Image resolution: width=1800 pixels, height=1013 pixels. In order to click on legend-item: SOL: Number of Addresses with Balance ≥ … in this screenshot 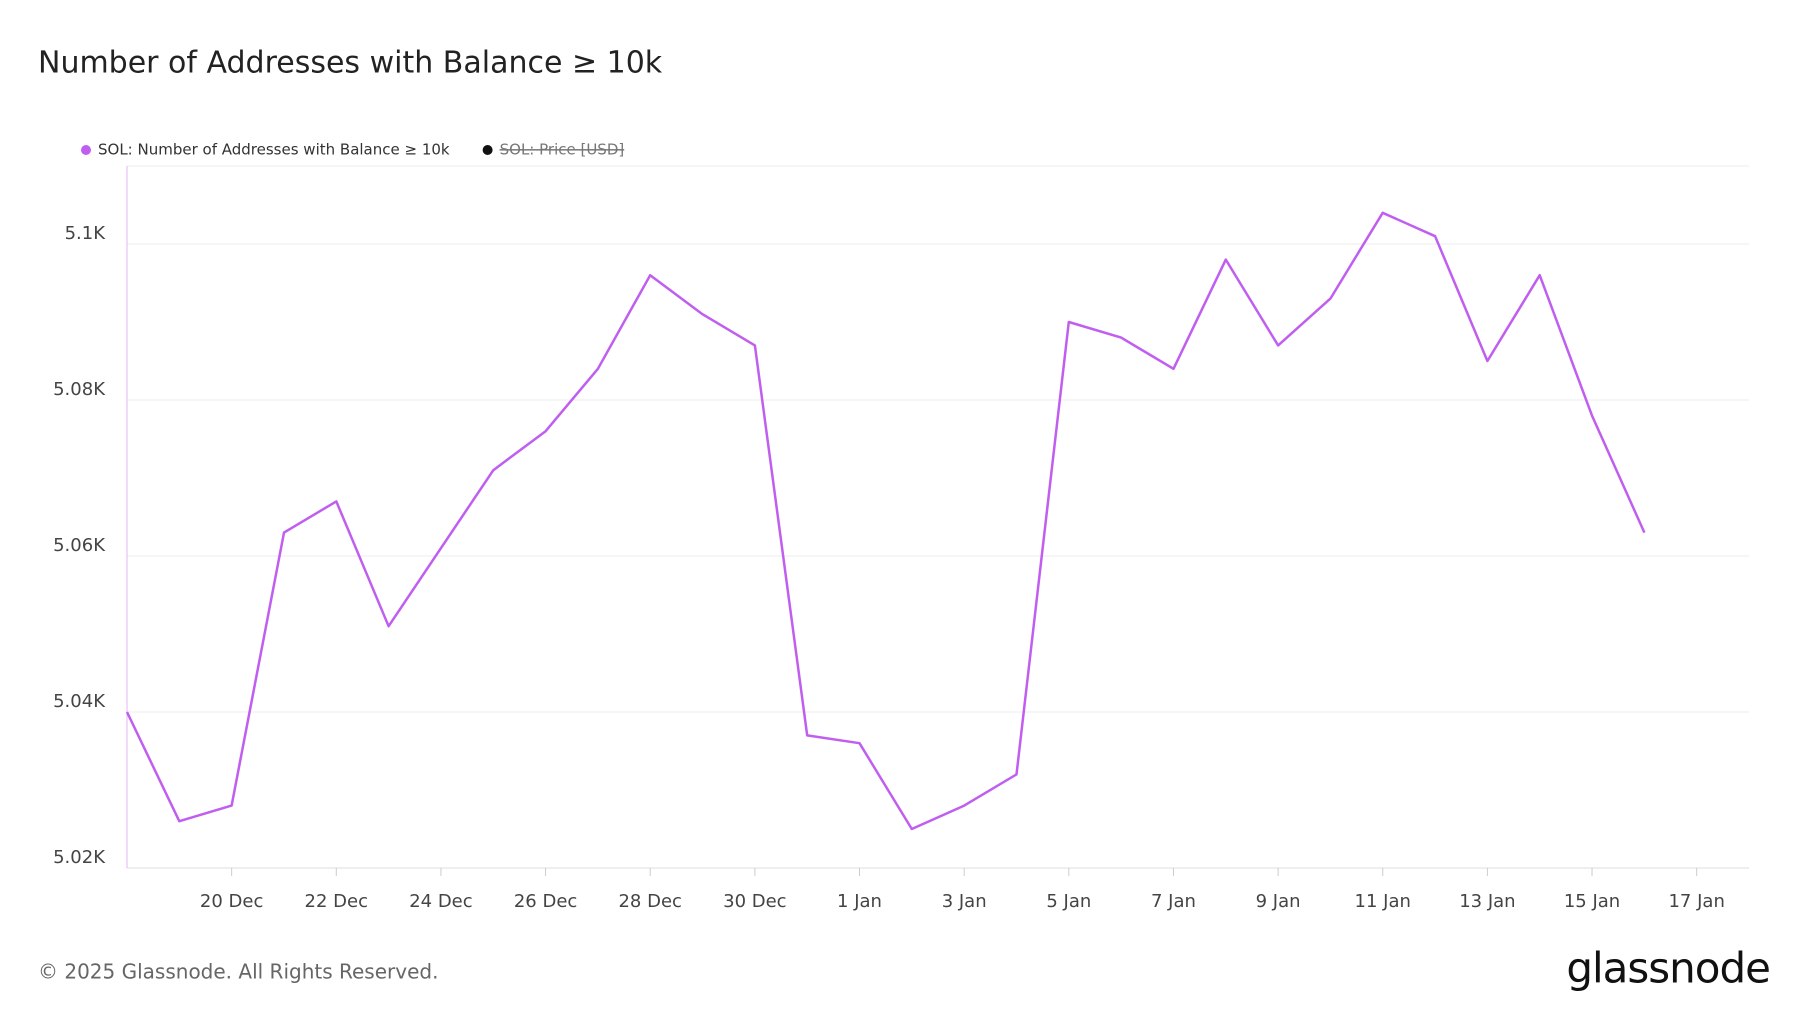, I will do `click(265, 150)`.